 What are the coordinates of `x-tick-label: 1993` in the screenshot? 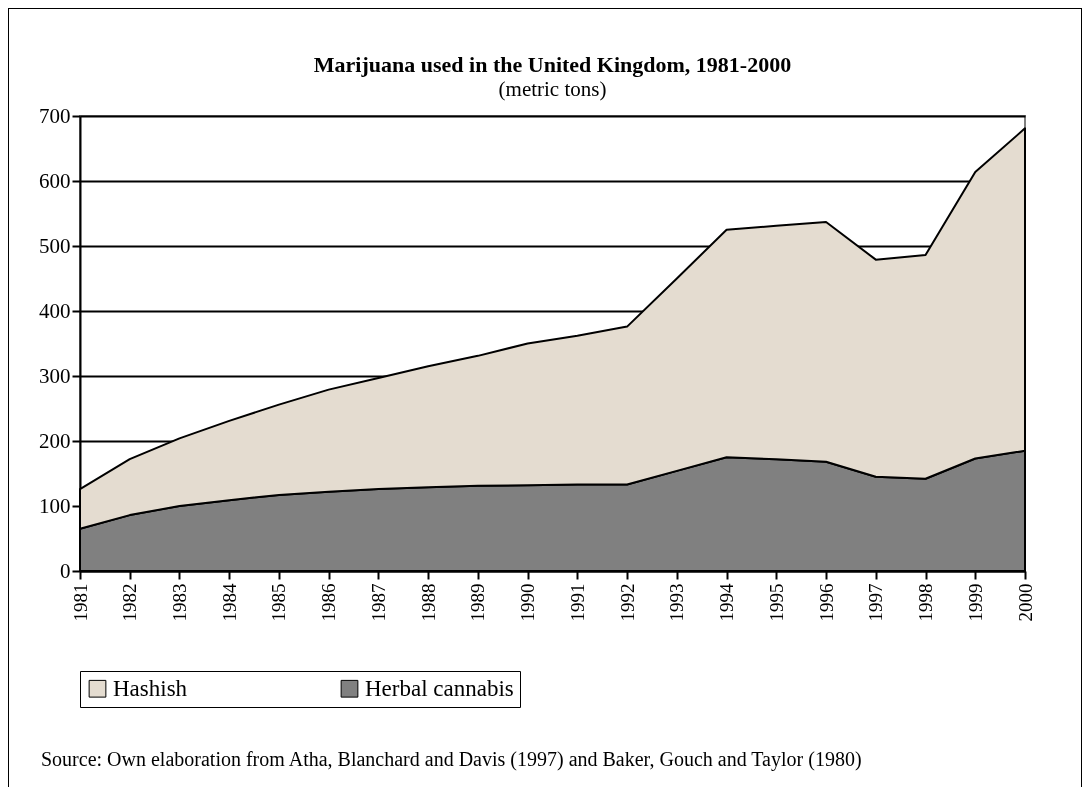 It's located at (677, 602).